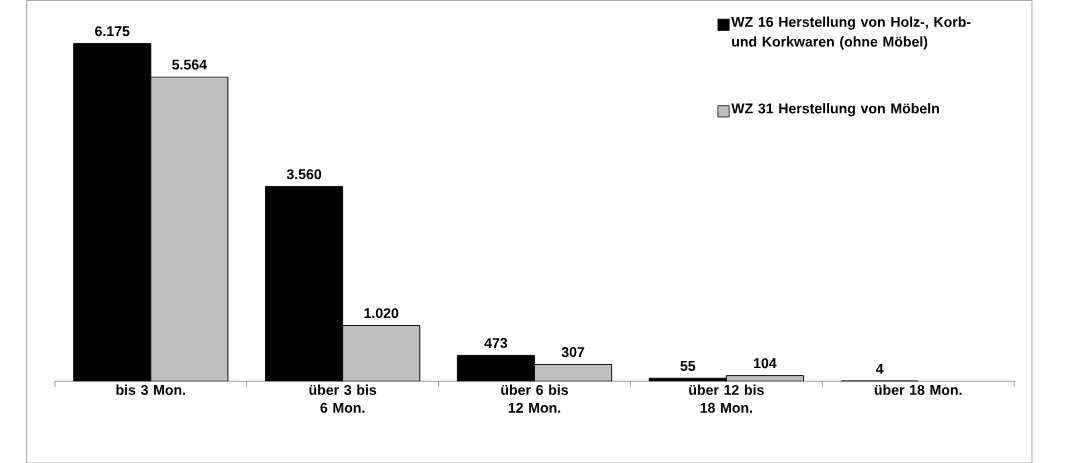  What do you see at coordinates (304, 173) in the screenshot?
I see `data-label: 3.560` at bounding box center [304, 173].